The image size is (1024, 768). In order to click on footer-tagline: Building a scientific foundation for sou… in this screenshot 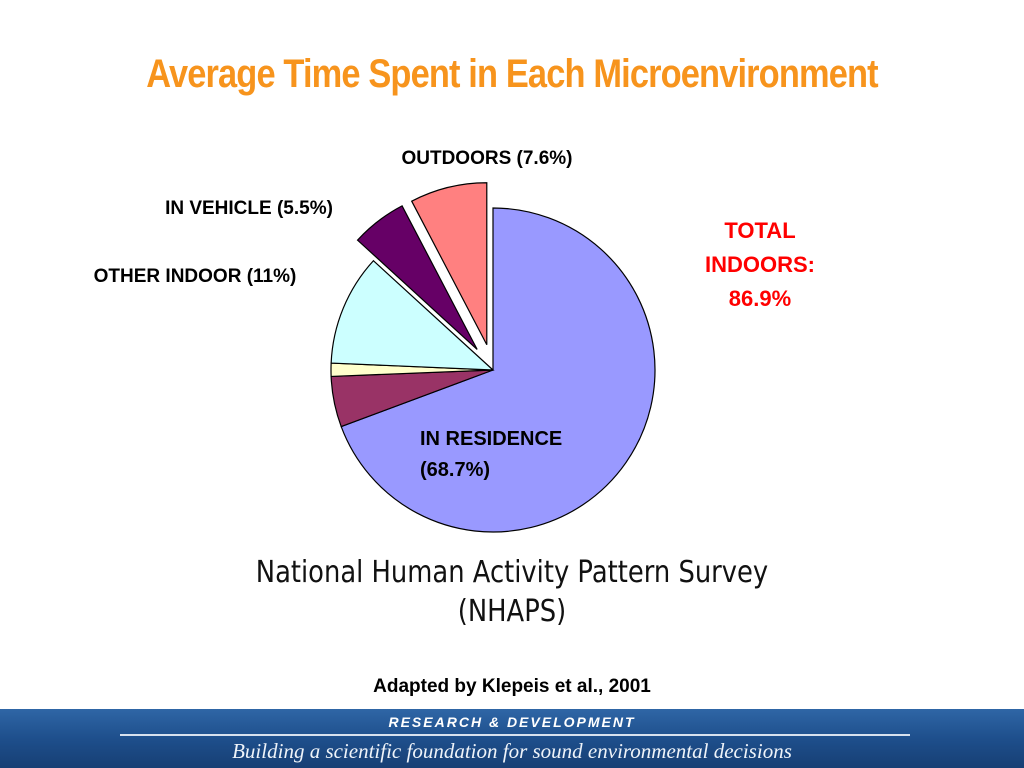, I will do `click(512, 751)`.